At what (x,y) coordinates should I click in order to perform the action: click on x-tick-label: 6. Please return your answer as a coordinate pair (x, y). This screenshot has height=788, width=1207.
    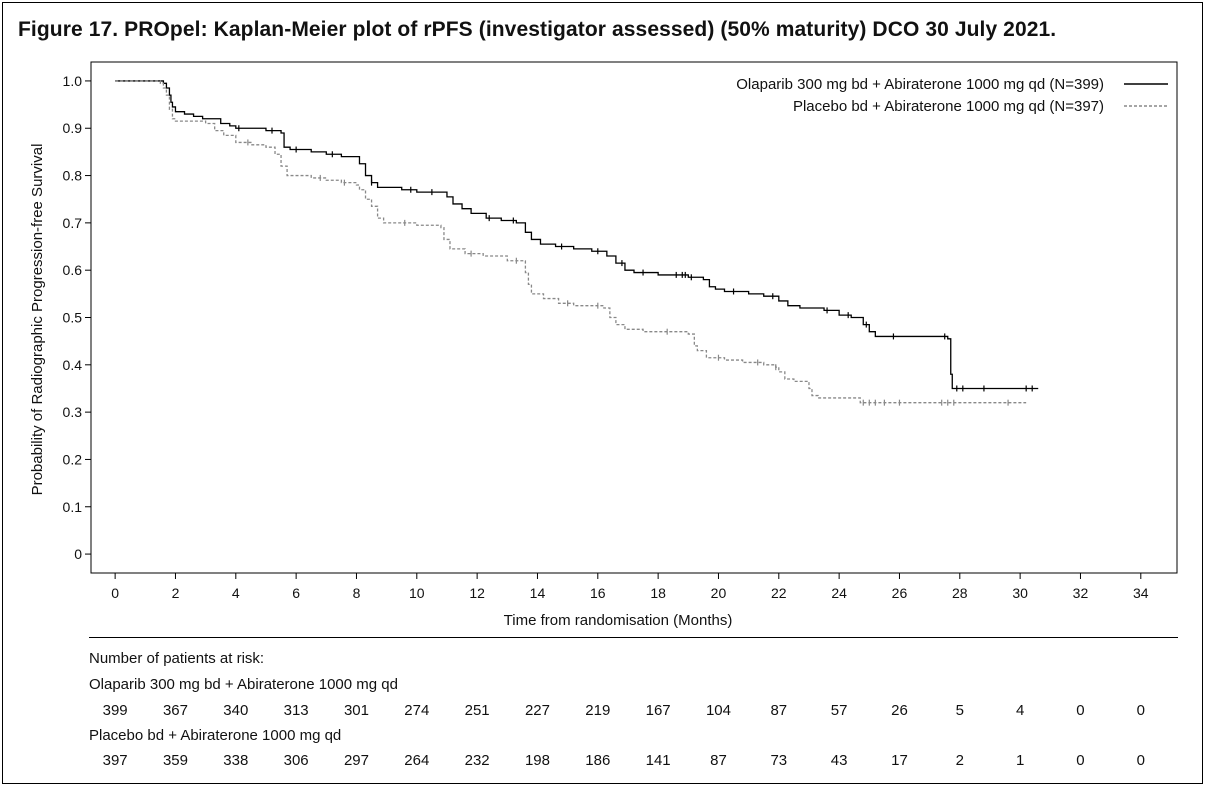
    Looking at the image, I should click on (296, 593).